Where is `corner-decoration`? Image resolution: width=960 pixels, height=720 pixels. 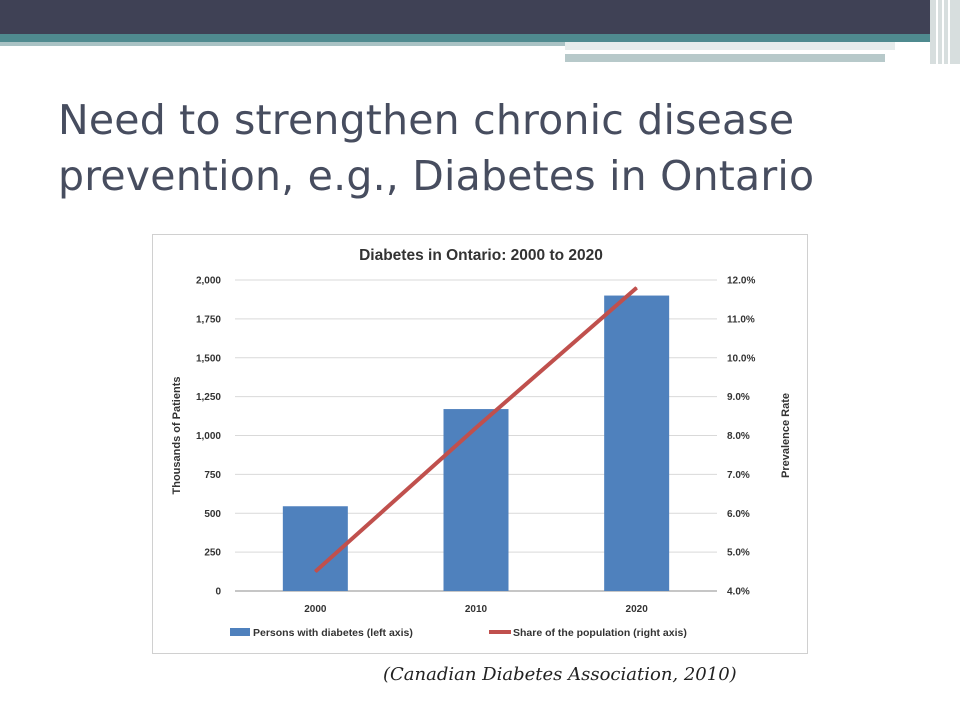
corner-decoration is located at coordinates (945, 32).